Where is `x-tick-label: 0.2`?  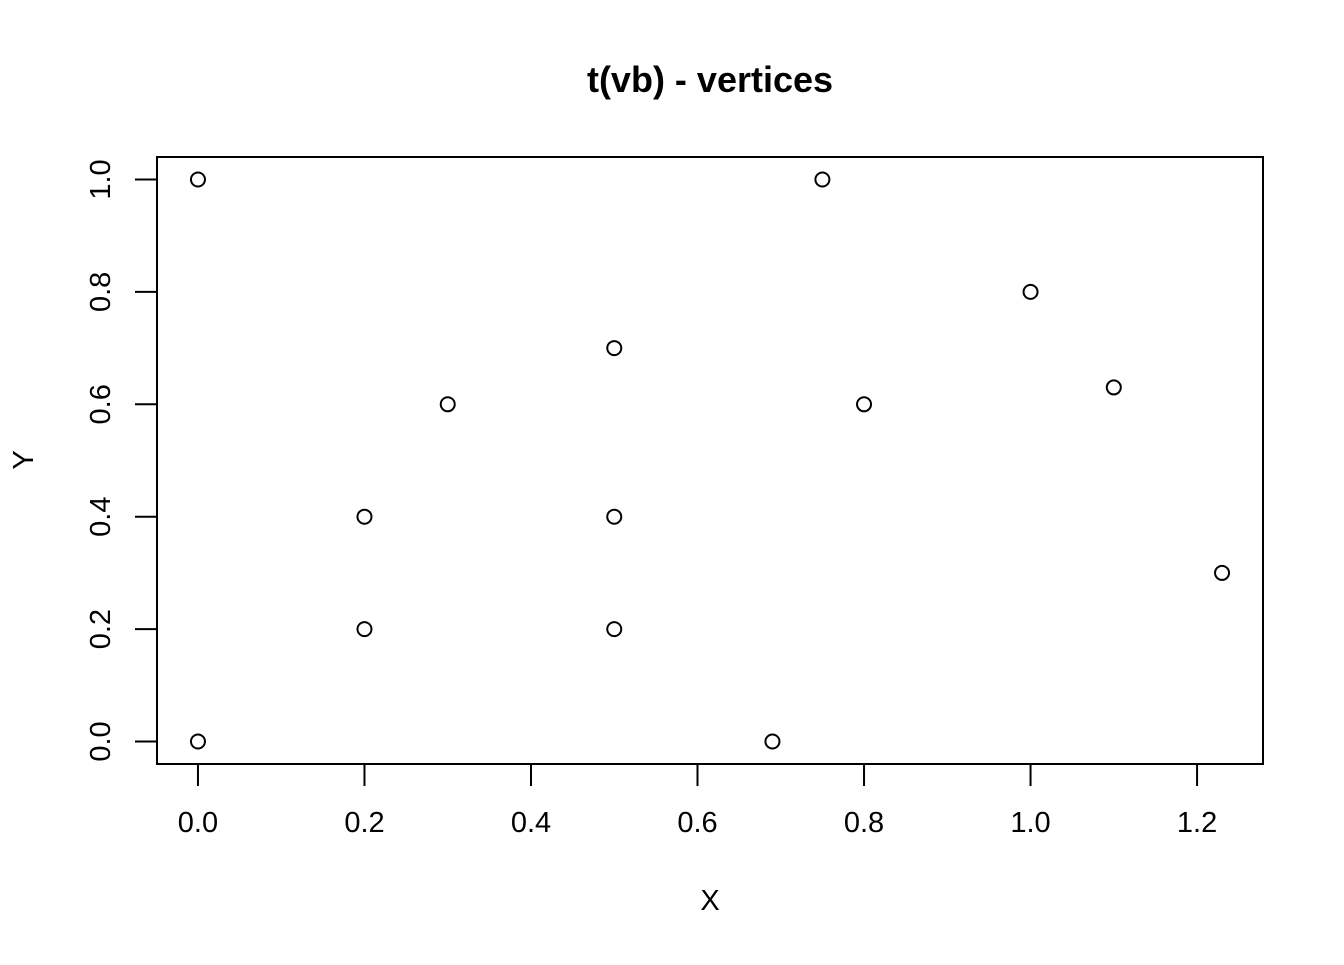 x-tick-label: 0.2 is located at coordinates (364, 823).